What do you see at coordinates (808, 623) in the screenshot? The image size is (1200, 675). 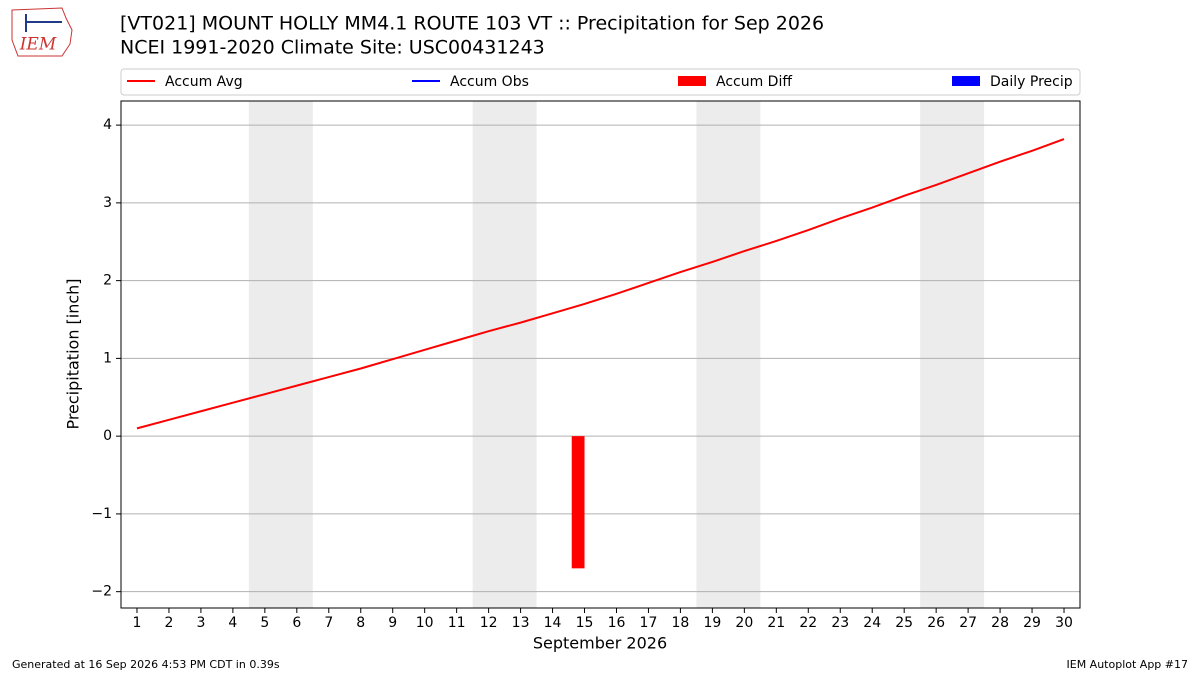 I see `x-tick-label: 22` at bounding box center [808, 623].